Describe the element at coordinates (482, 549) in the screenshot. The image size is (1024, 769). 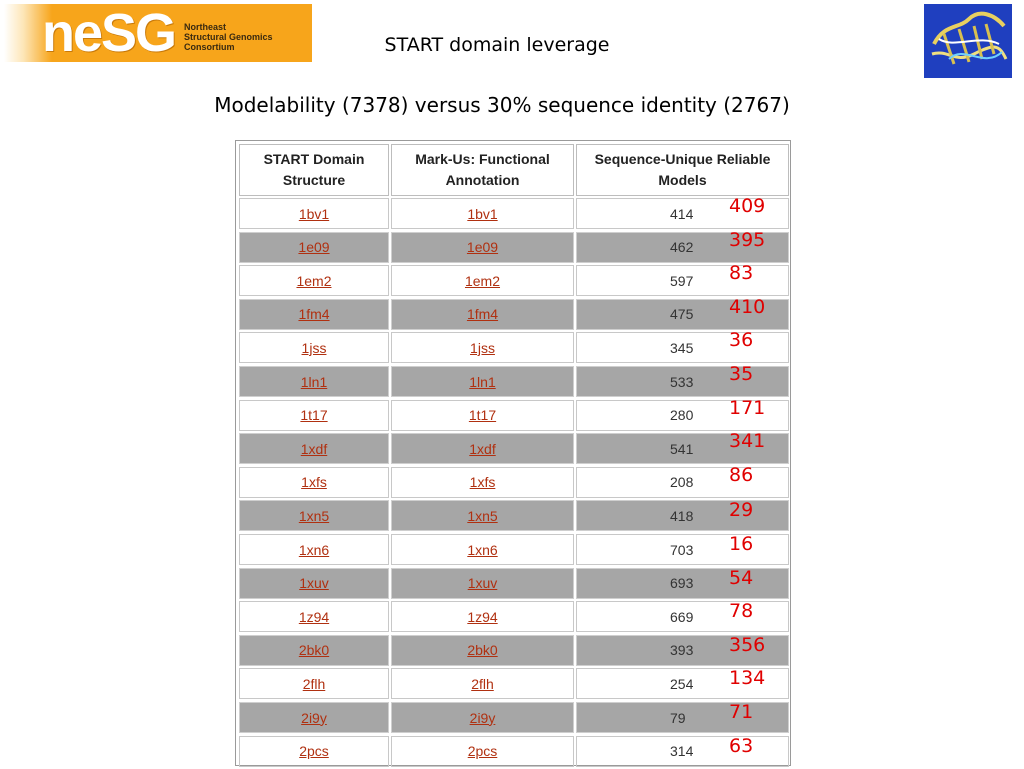
I see `annotation-link: 1xn6` at that location.